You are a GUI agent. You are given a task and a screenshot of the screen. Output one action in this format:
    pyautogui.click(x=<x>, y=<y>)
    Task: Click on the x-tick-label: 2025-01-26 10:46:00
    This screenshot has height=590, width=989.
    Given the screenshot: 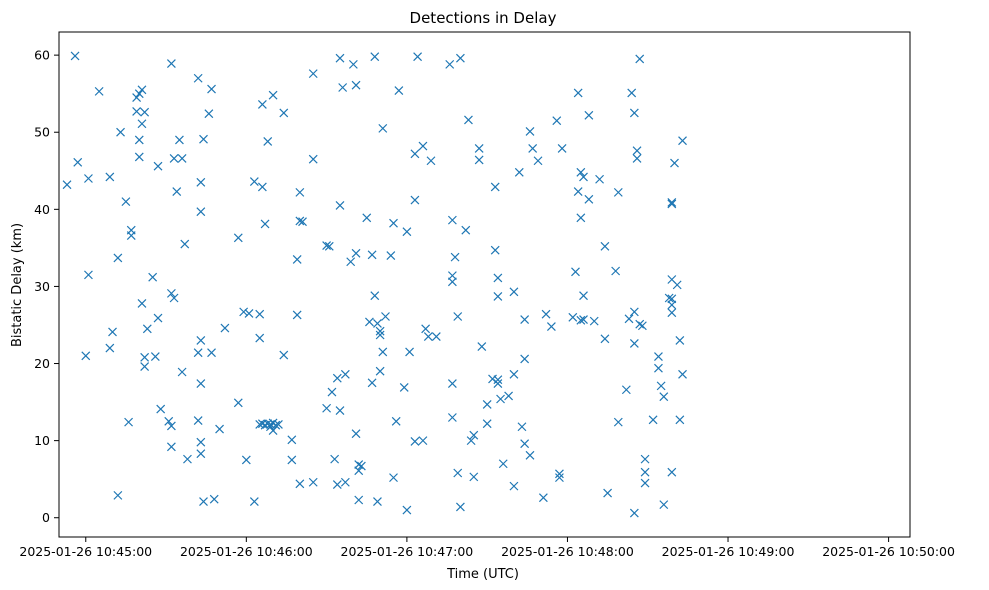 What is the action you would take?
    pyautogui.click(x=246, y=551)
    